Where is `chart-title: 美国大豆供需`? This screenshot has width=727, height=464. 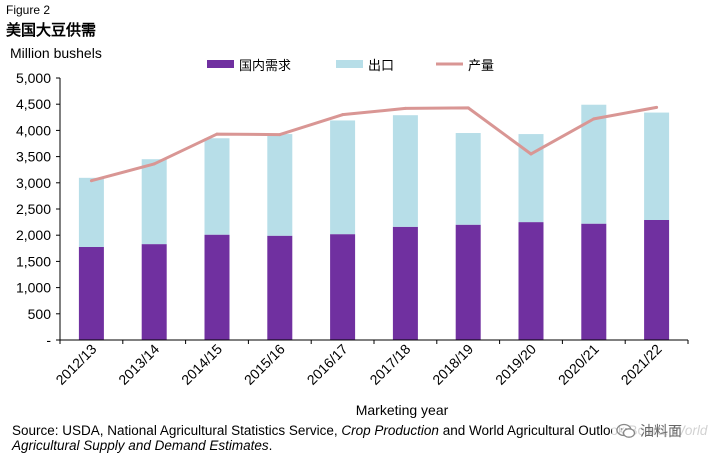 chart-title: 美国大豆供需 is located at coordinates (51, 30).